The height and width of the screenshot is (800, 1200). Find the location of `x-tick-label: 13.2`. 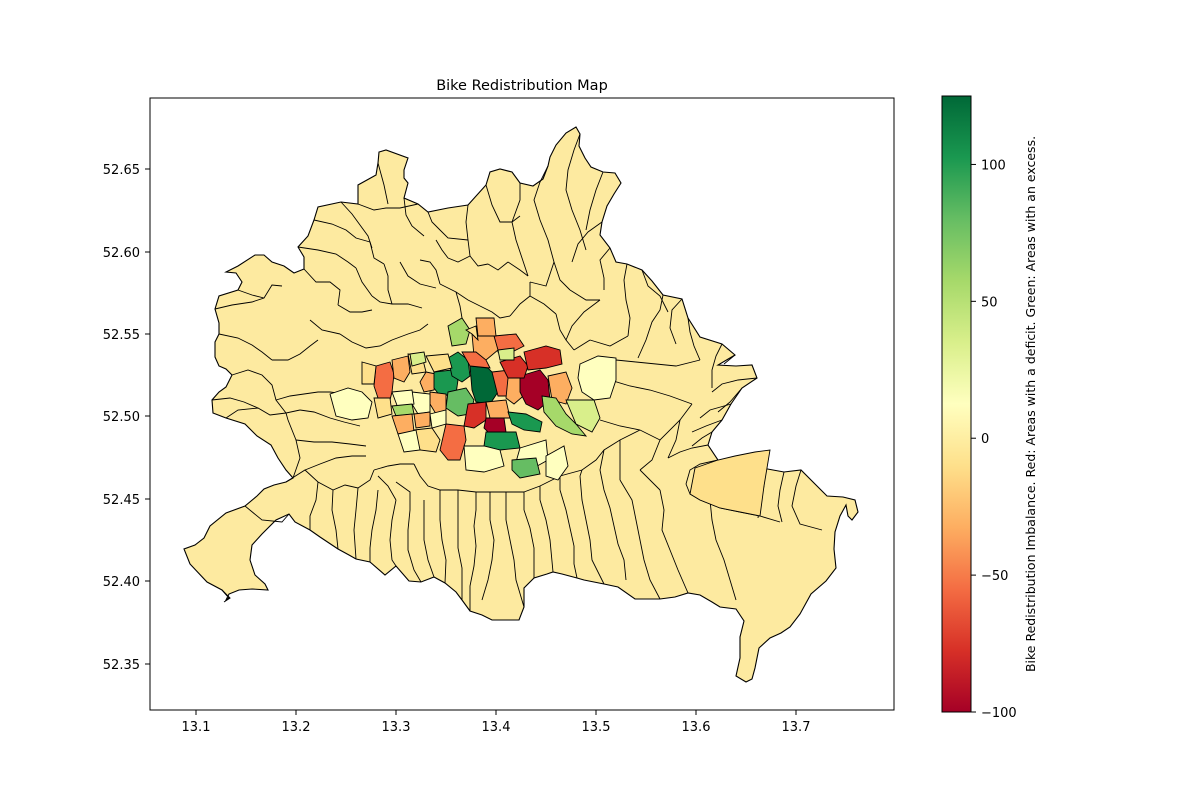

x-tick-label: 13.2 is located at coordinates (296, 727).